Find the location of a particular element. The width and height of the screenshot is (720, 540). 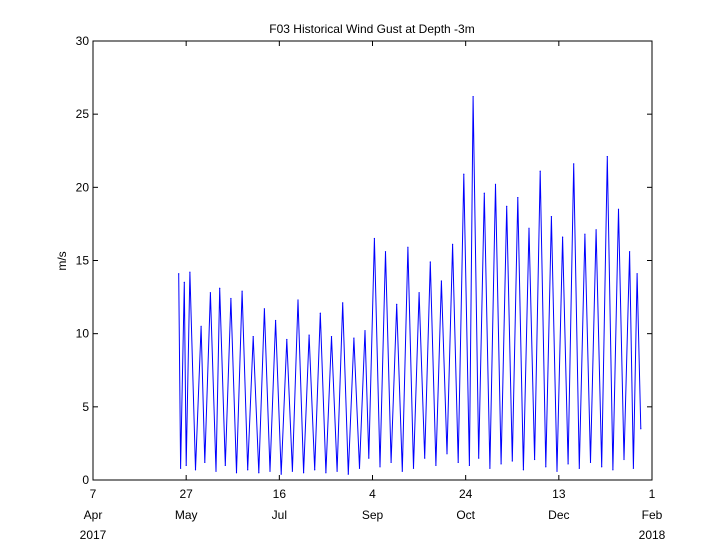

y-tick-label: 0 is located at coordinates (85, 480).